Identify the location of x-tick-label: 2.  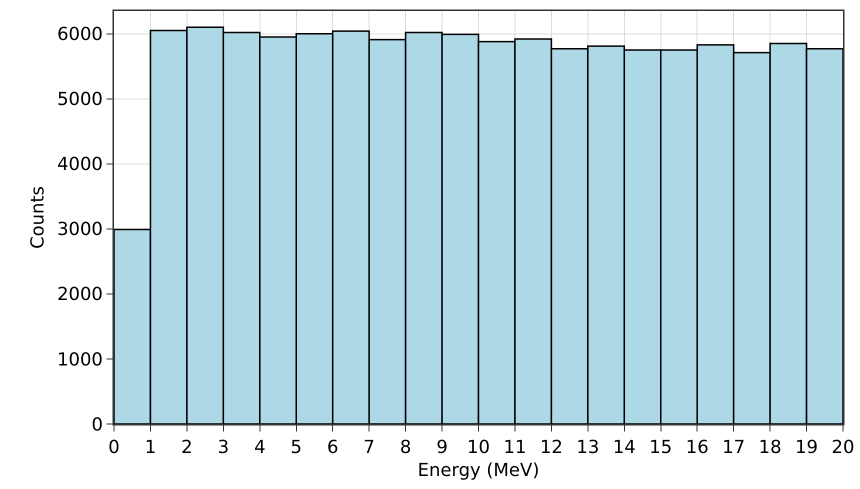
(187, 447).